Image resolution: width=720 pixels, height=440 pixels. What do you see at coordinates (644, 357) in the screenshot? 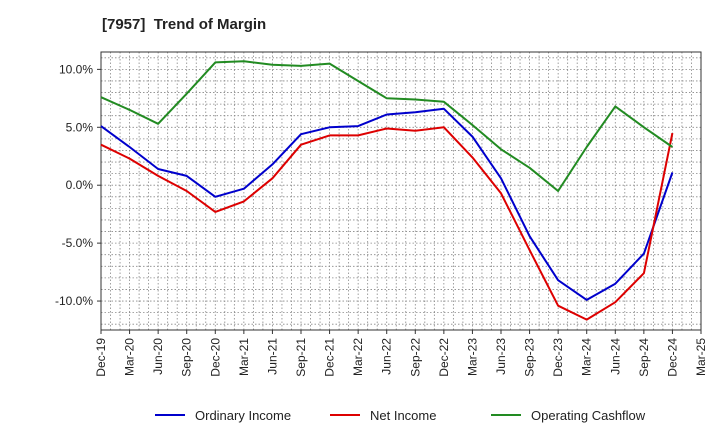
I see `x-tick-label: Sep-24` at bounding box center [644, 357].